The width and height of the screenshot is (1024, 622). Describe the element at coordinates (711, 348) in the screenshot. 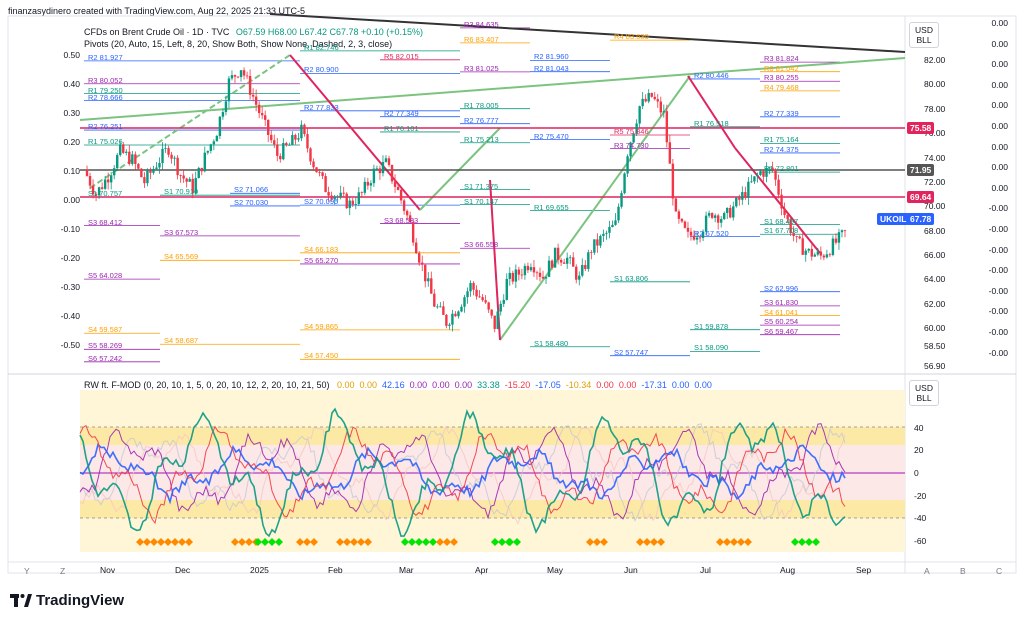

I see `pivot-label: S1 58.090` at that location.